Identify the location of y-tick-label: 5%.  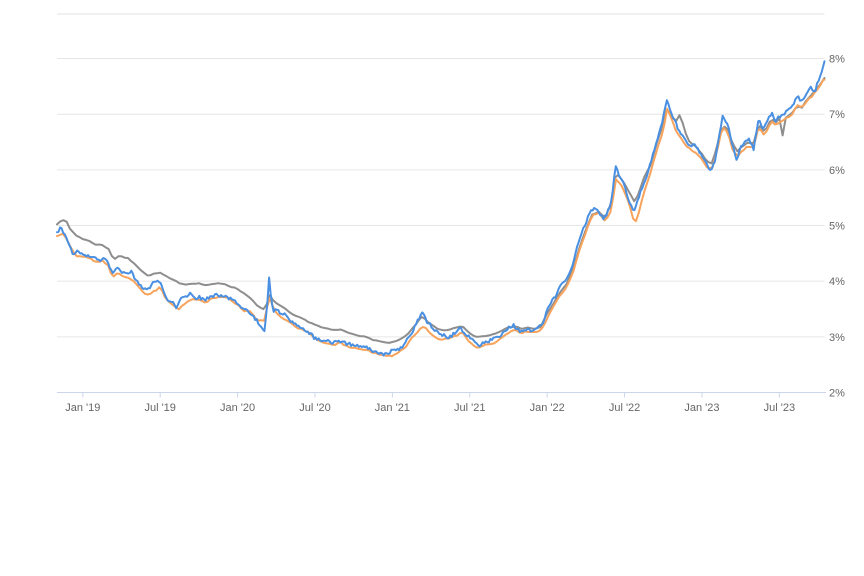
(837, 227).